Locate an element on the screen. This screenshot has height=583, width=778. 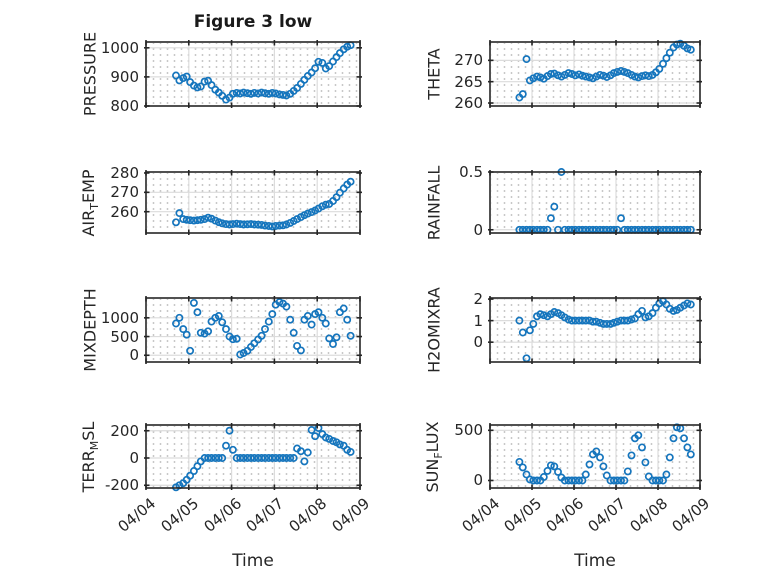
plot-area-theta is located at coordinates (595, 73).